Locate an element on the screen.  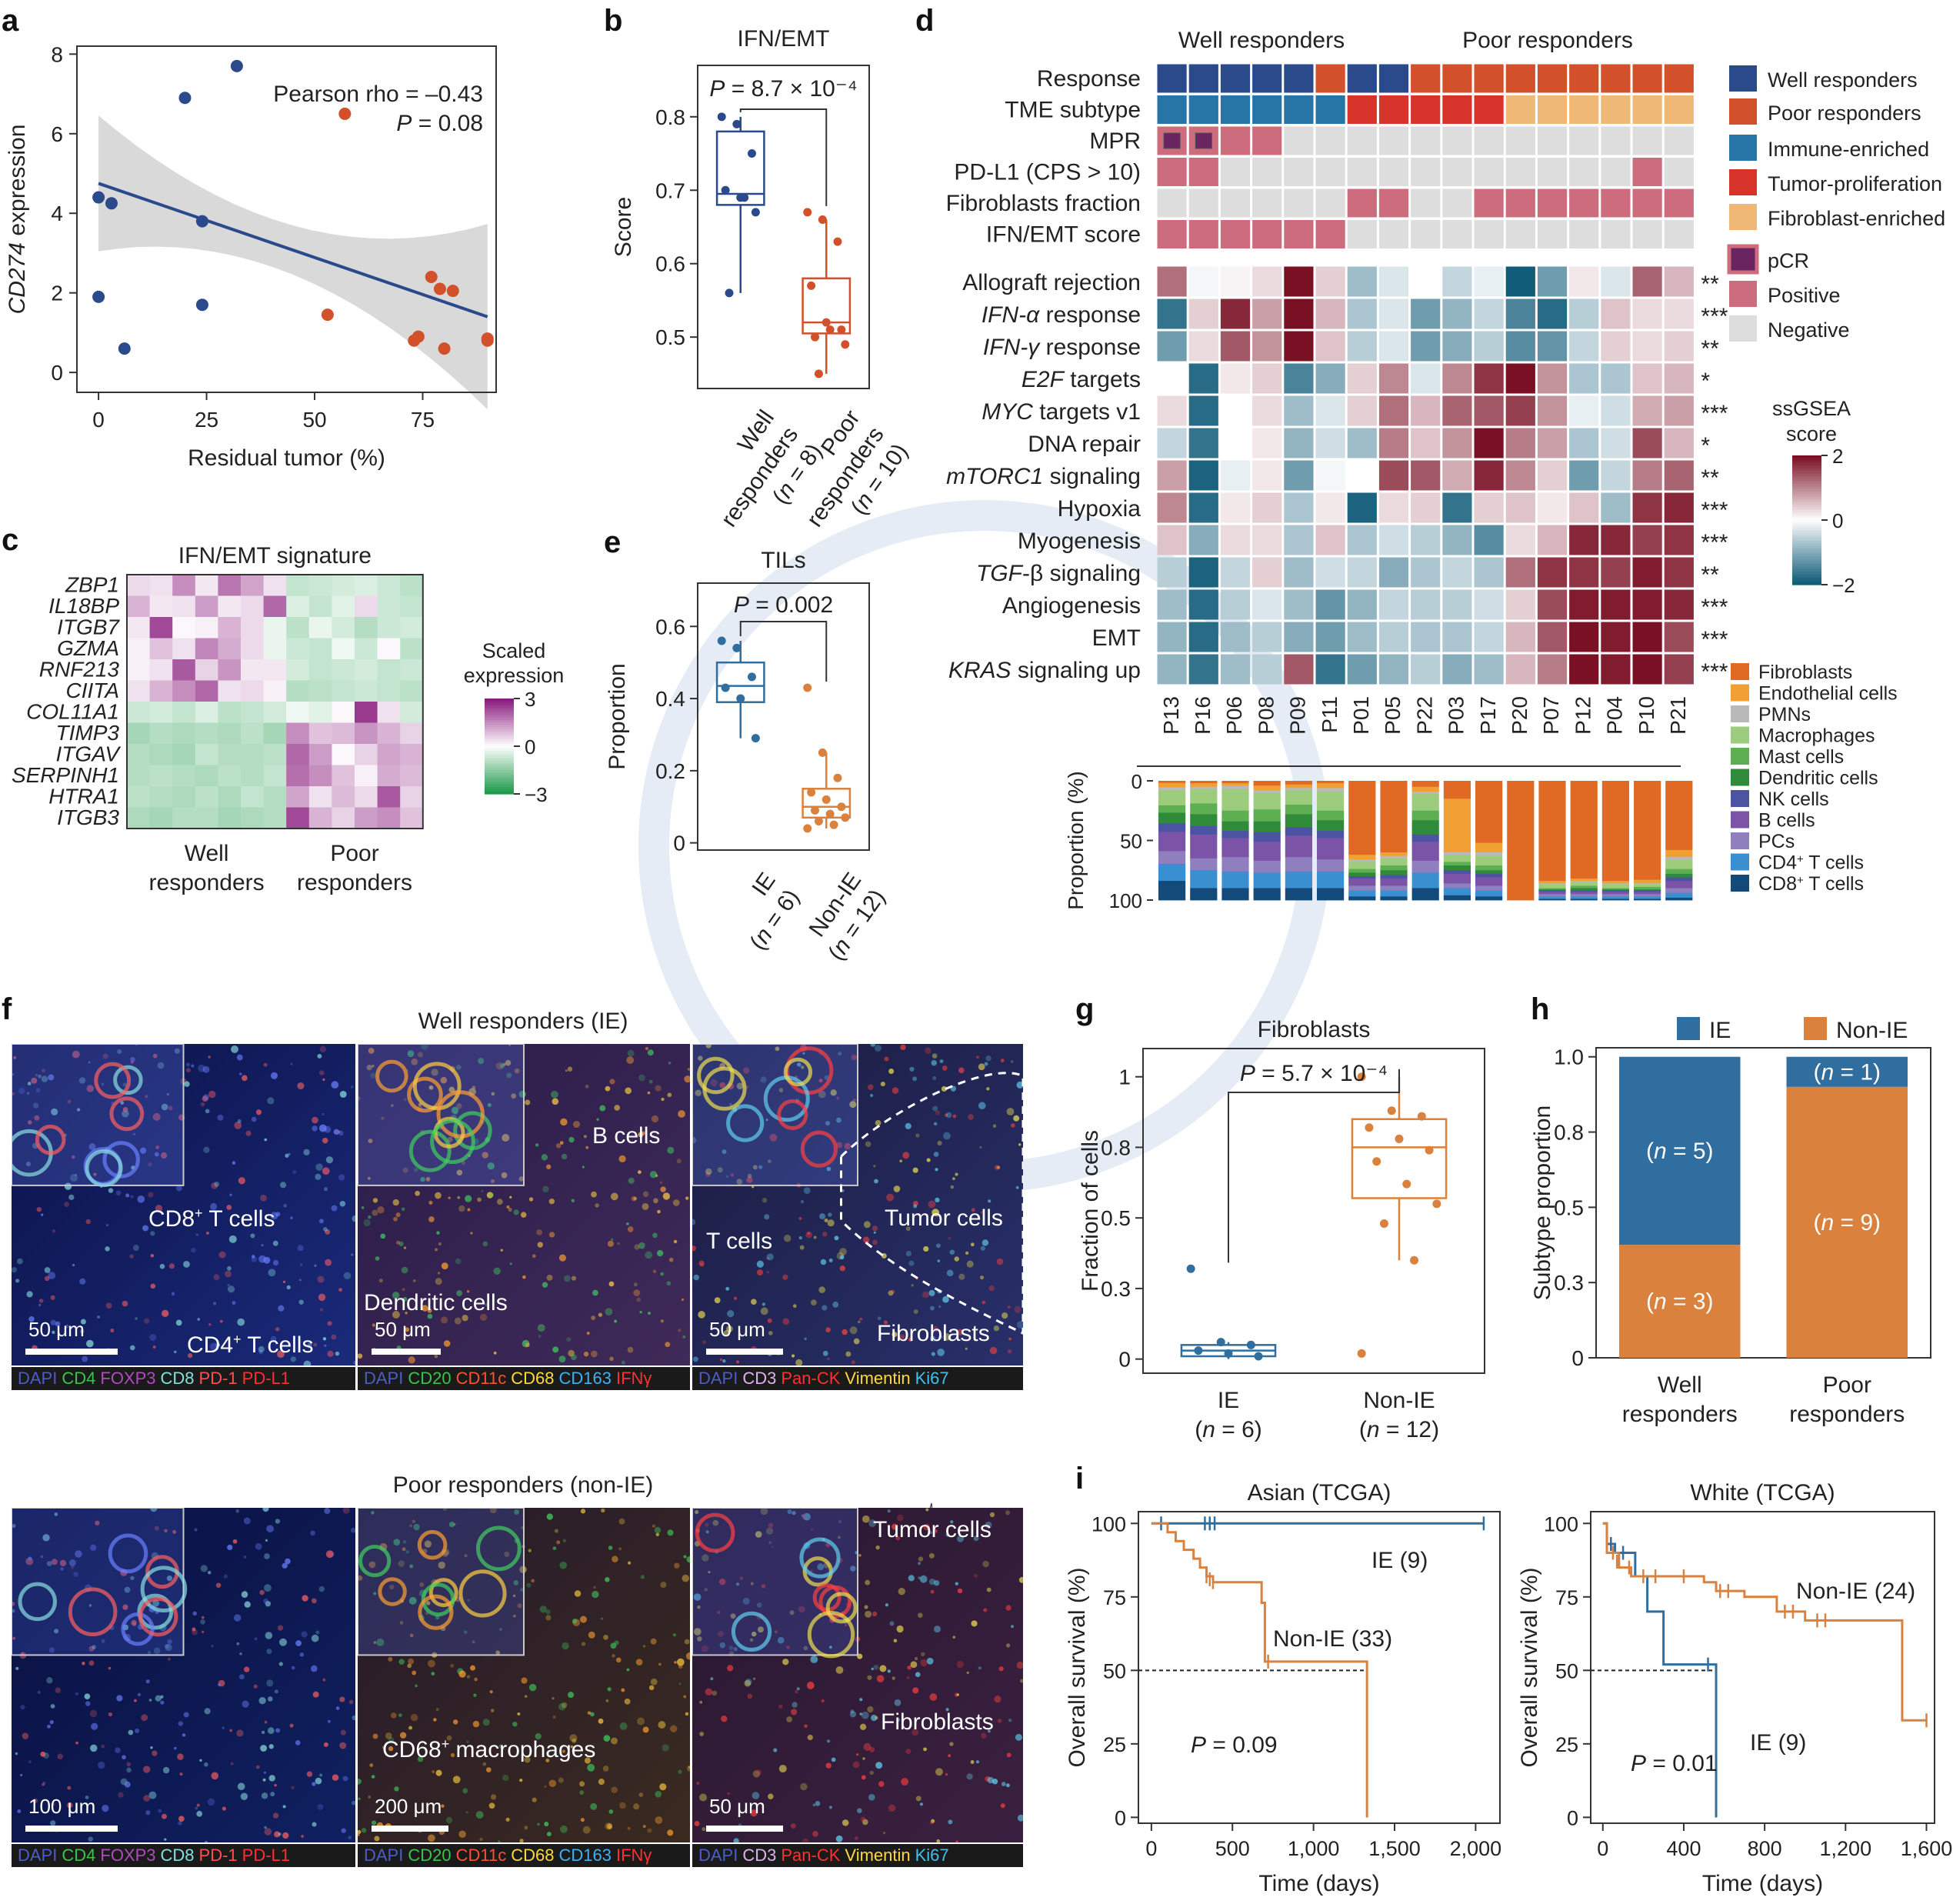
stain-caption: DAPI CD20 CD11c CD68 CD163 IFNγ is located at coordinates (524, 1378).